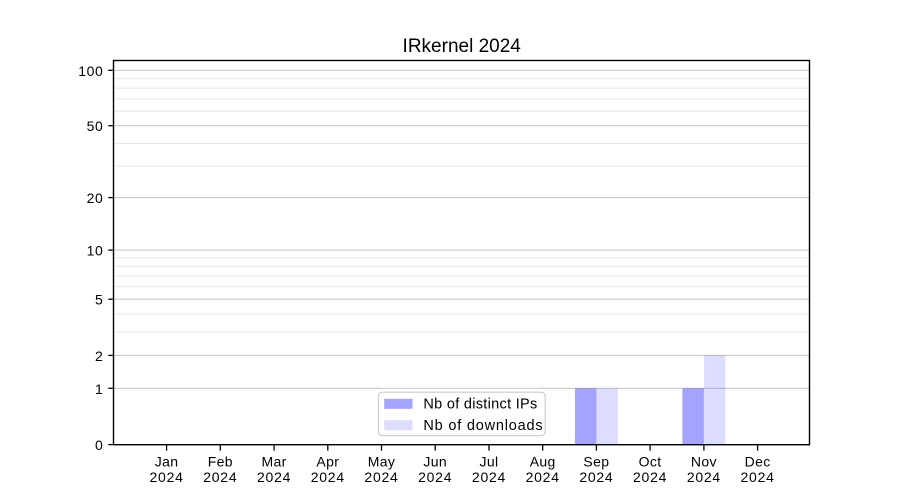 The width and height of the screenshot is (900, 500). Describe the element at coordinates (382, 462) in the screenshot. I see `svg-text: May` at that location.